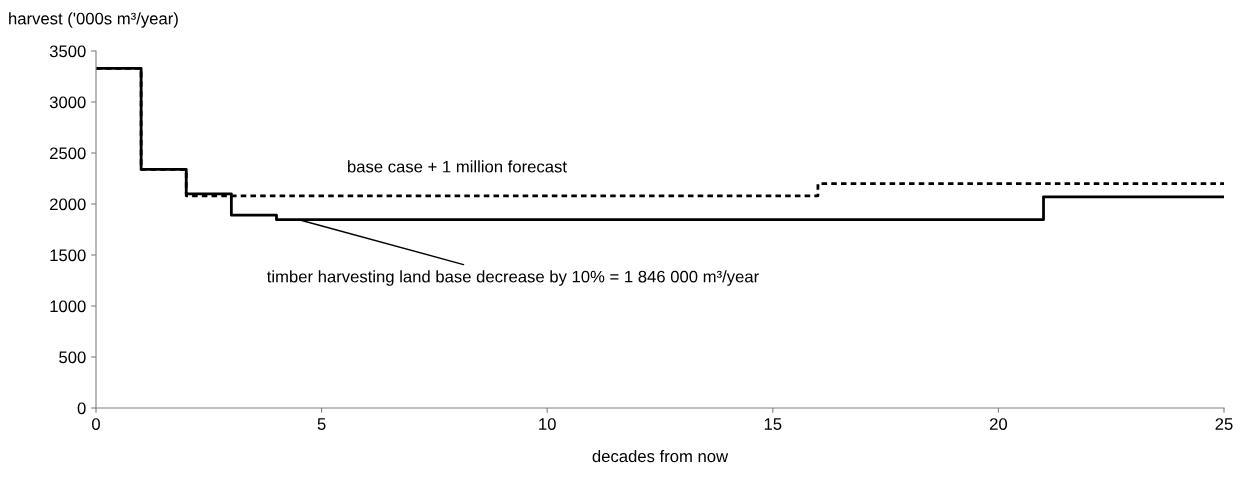  I want to click on y-axis-title: harvest ('000s m³/year), so click(93, 20).